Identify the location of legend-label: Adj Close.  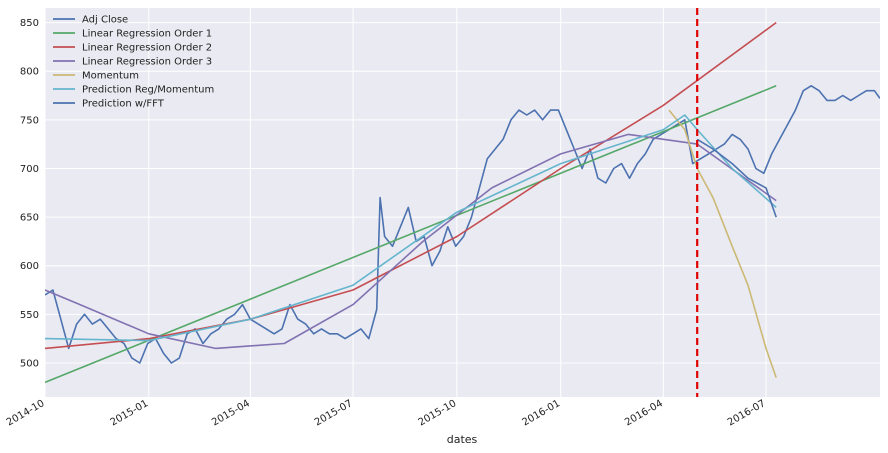
(105, 20).